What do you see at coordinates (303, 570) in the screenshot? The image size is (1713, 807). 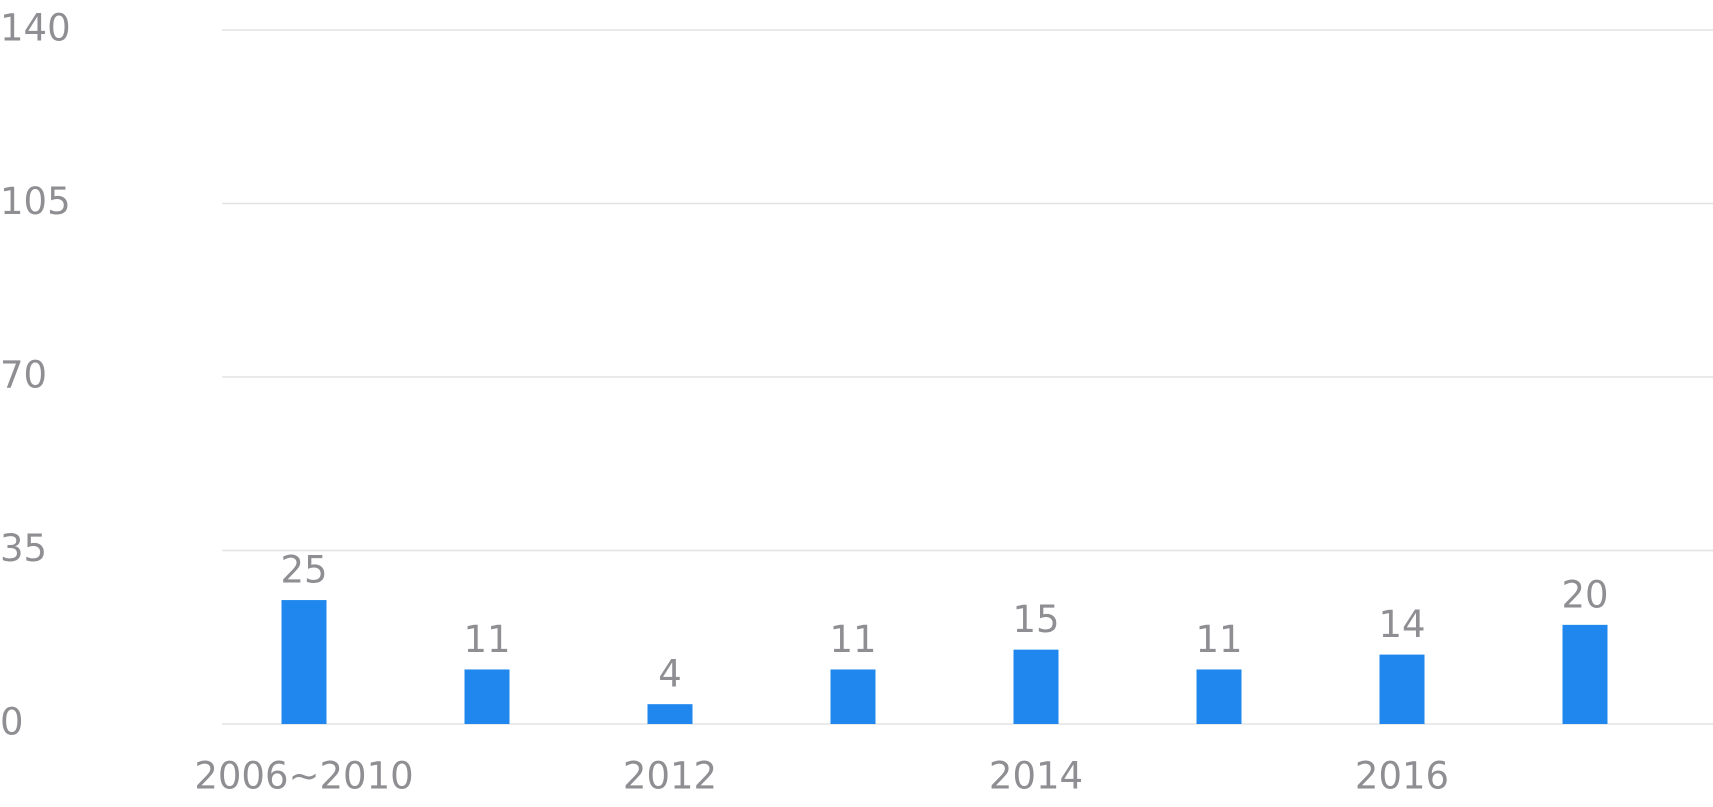 I see `value-label: 25` at bounding box center [303, 570].